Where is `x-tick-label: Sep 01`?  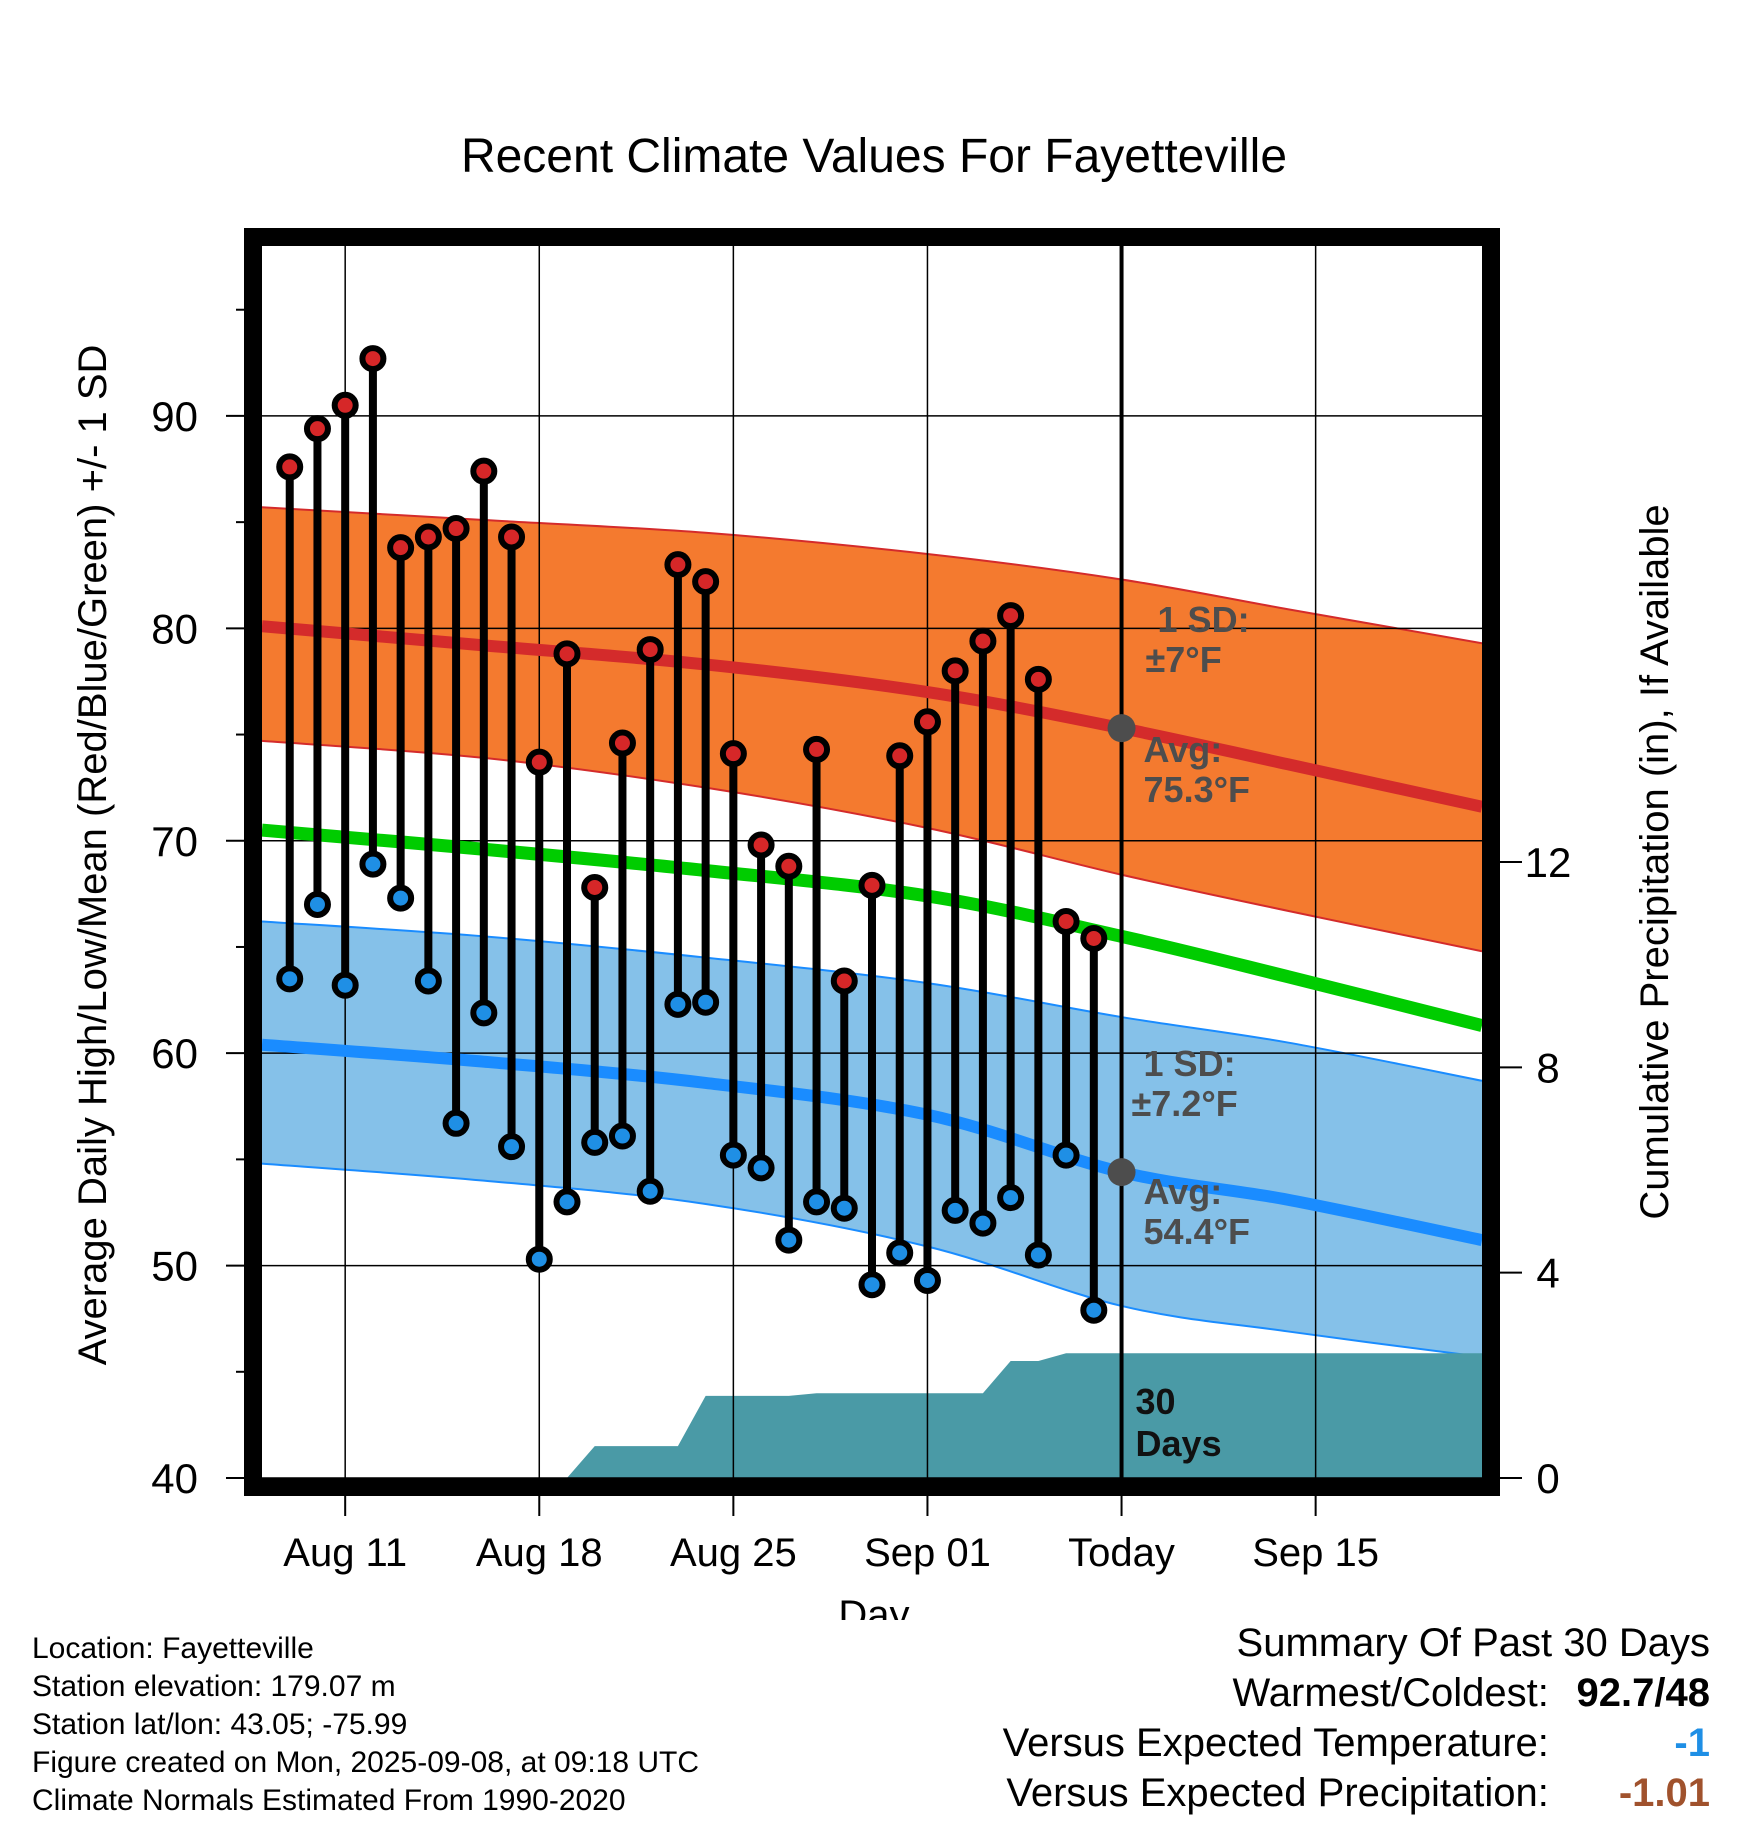
x-tick-label: Sep 01 is located at coordinates (927, 1553).